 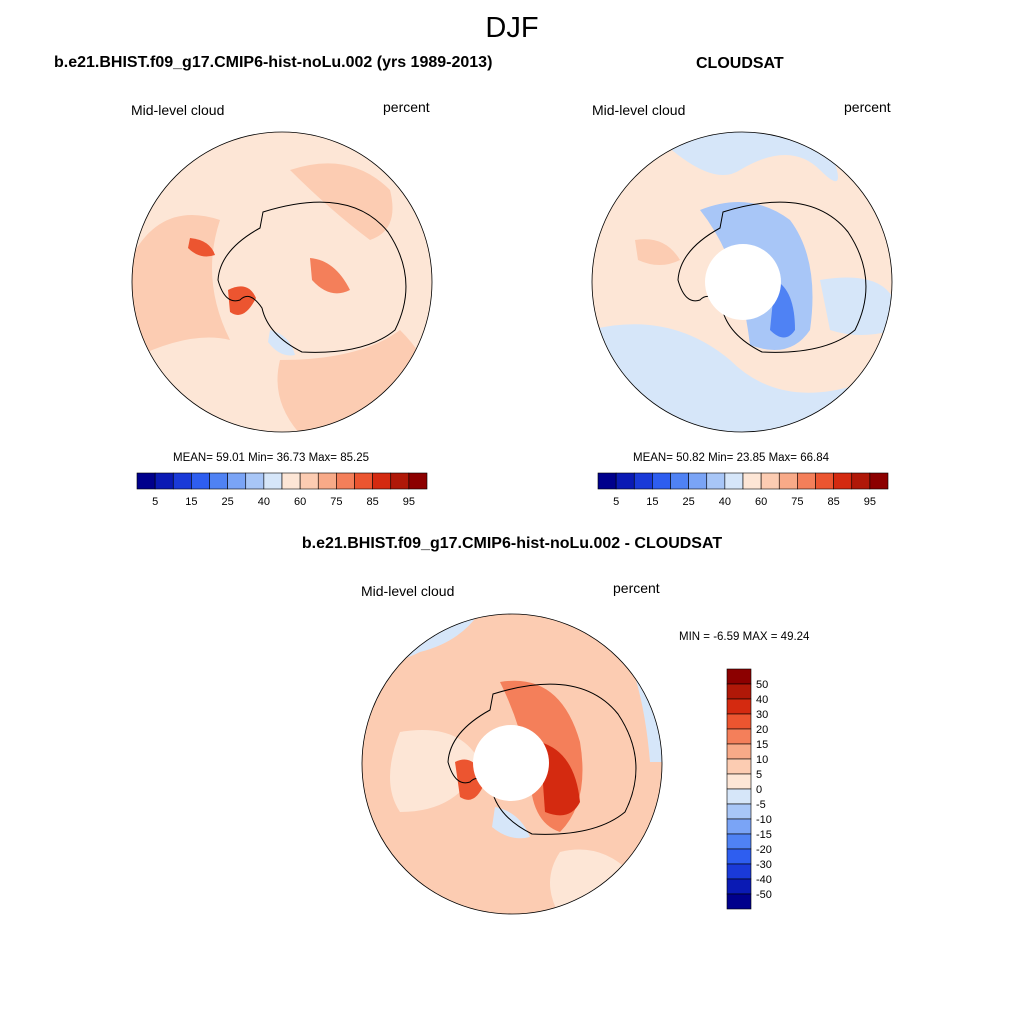 I want to click on obs-contour-peninsula, so click(x=657, y=252).